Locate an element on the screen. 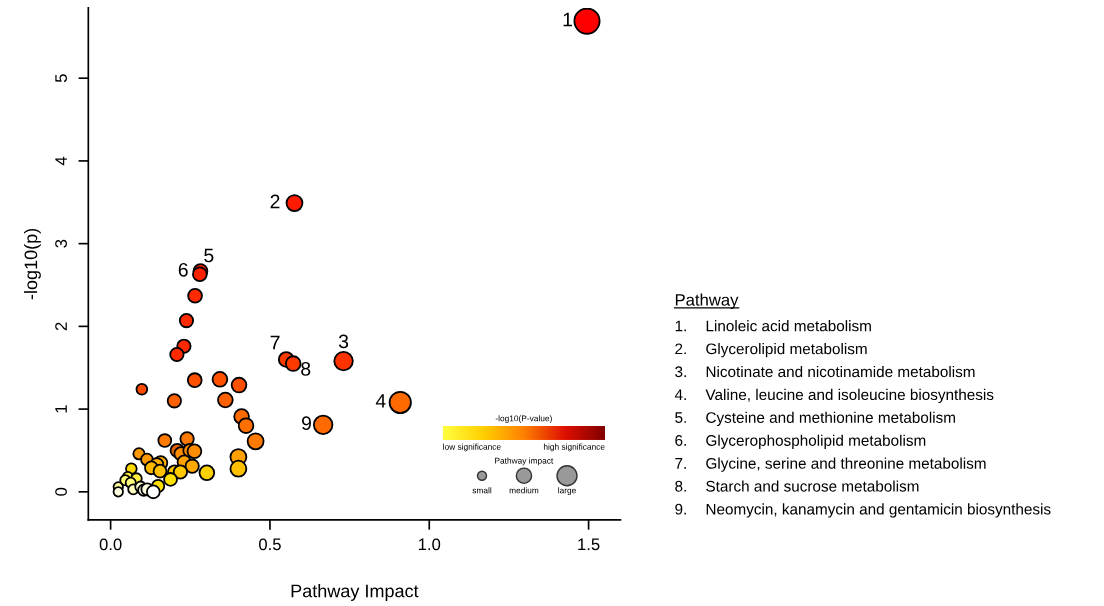 Image resolution: width=1104 pixels, height=606 pixels. annotation: 7 is located at coordinates (275, 342).